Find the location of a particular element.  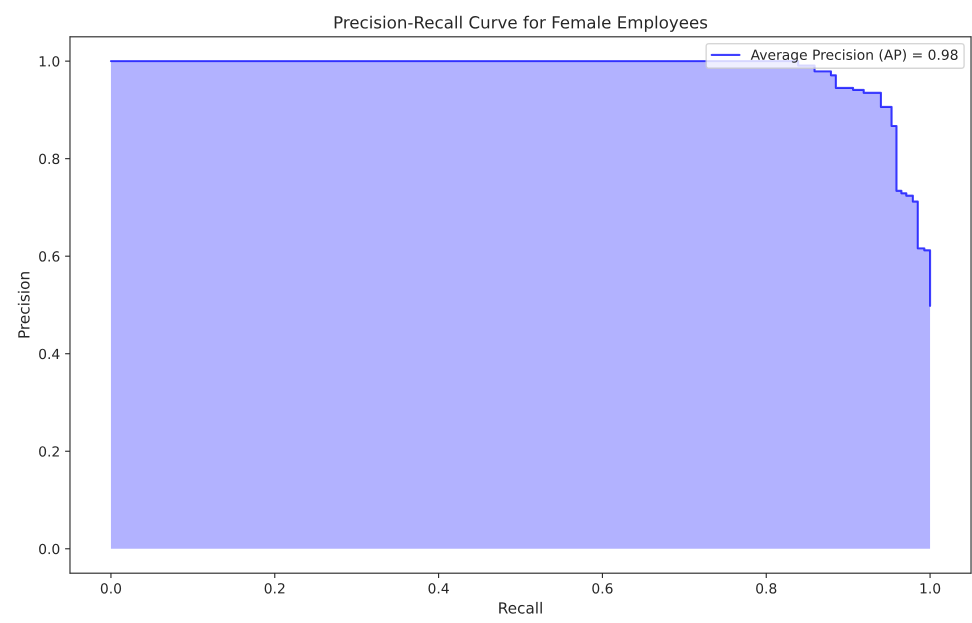

x-axis-title: Recall is located at coordinates (520, 608).